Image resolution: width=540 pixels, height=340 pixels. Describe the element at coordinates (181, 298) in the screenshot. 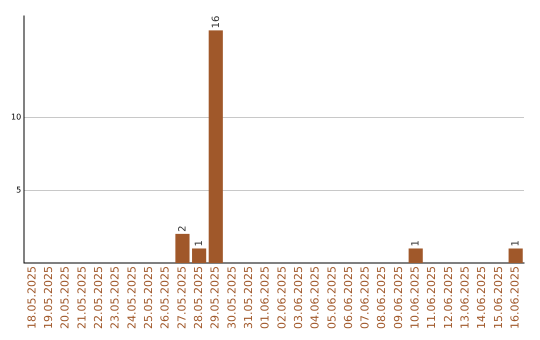

I see `x-tick-label: 27.05.2025` at that location.